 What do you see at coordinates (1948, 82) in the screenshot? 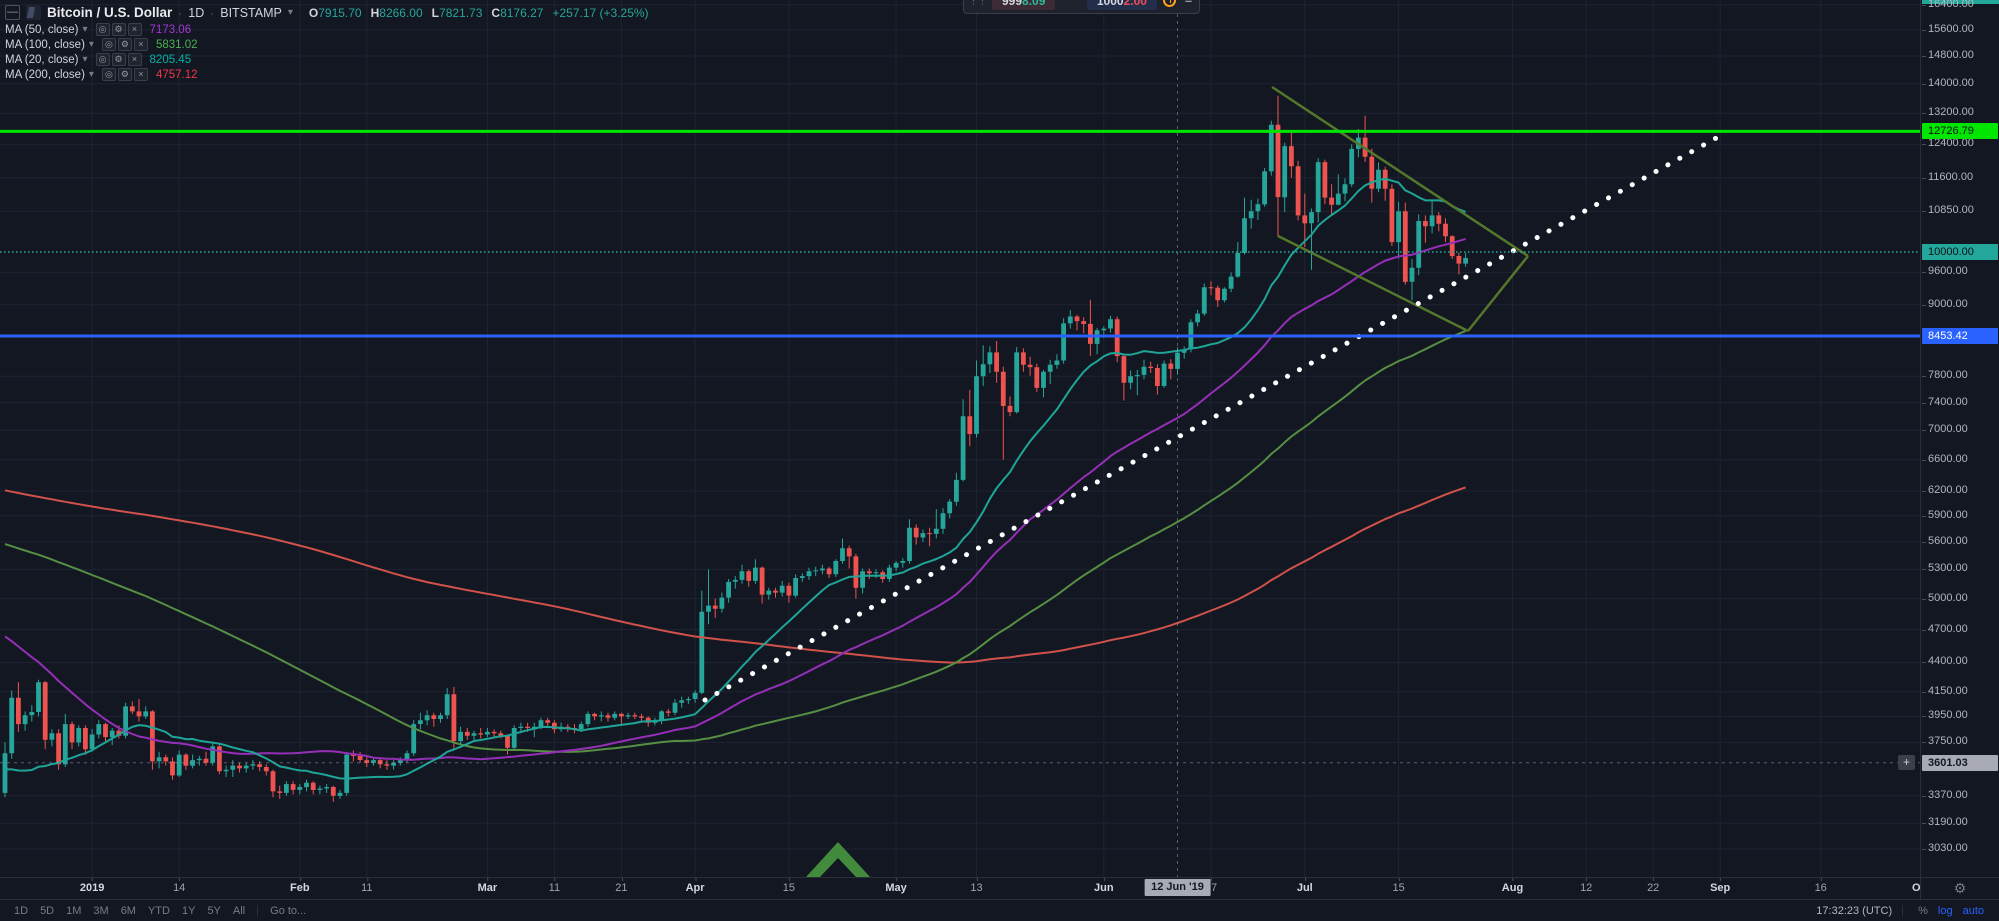
I see `price-tick-label: 14000.00` at bounding box center [1948, 82].